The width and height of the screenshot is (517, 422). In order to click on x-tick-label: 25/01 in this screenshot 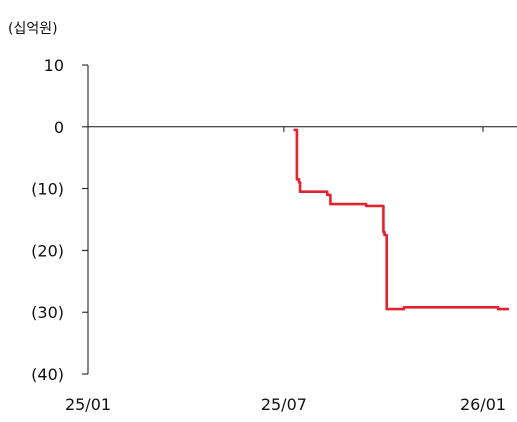, I will do `click(88, 404)`.